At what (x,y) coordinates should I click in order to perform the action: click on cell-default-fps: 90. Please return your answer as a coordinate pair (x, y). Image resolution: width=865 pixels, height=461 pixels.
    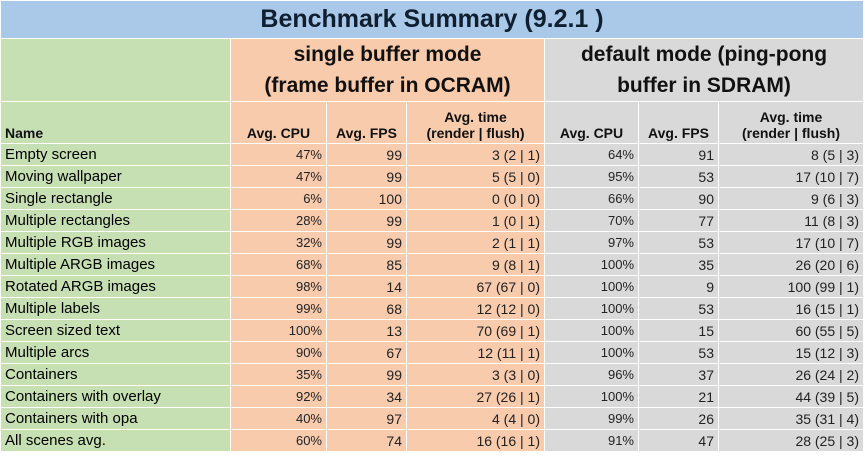
    Looking at the image, I should click on (678, 198).